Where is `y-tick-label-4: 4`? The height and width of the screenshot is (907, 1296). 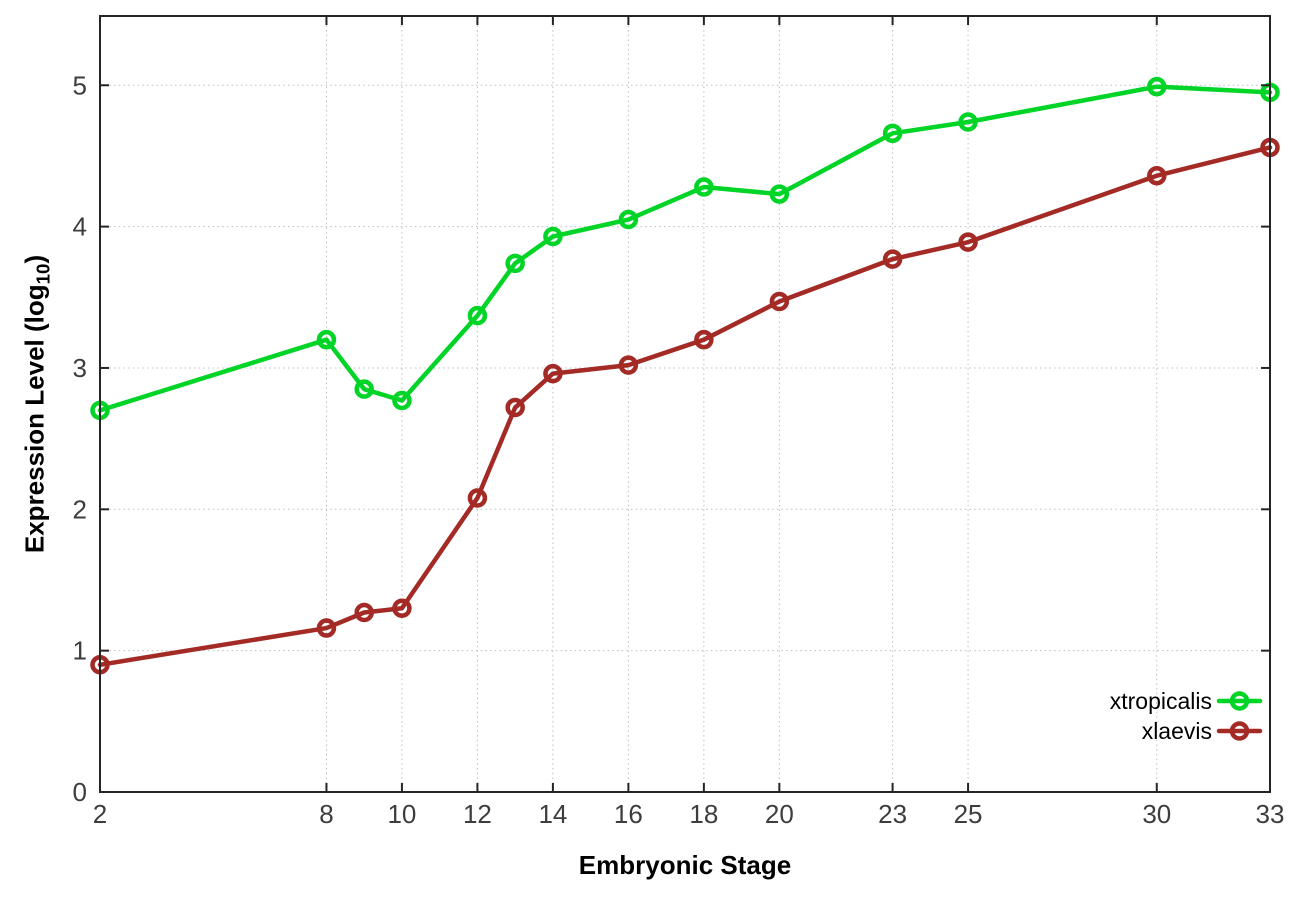
y-tick-label-4: 4 is located at coordinates (80, 227).